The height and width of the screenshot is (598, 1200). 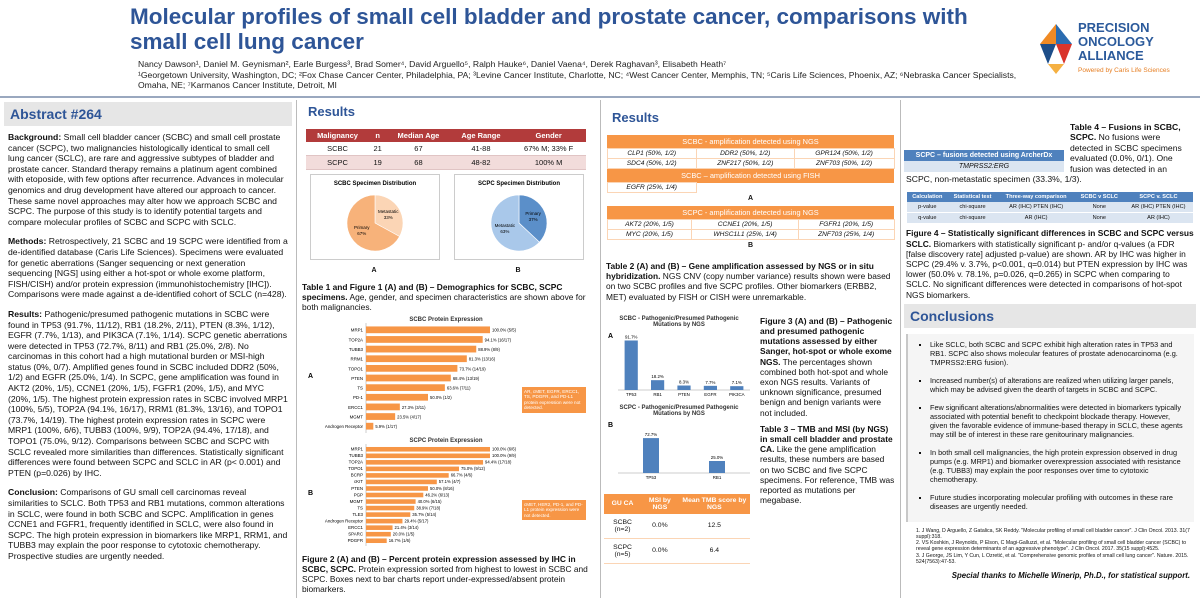 I want to click on bar-label: SPARC, so click(x=355, y=533).